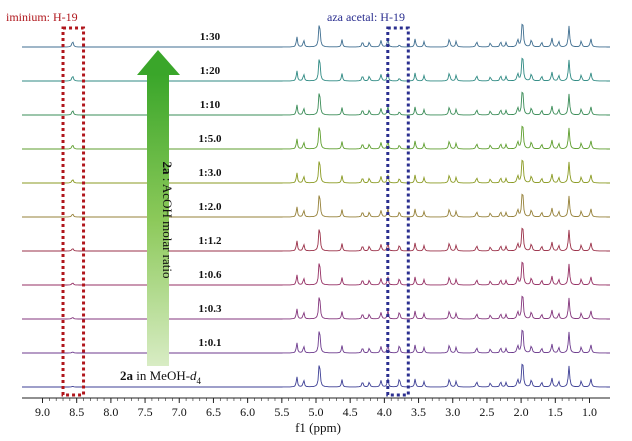  Describe the element at coordinates (210, 139) in the screenshot. I see `ratio-label: 1:5.0` at that location.